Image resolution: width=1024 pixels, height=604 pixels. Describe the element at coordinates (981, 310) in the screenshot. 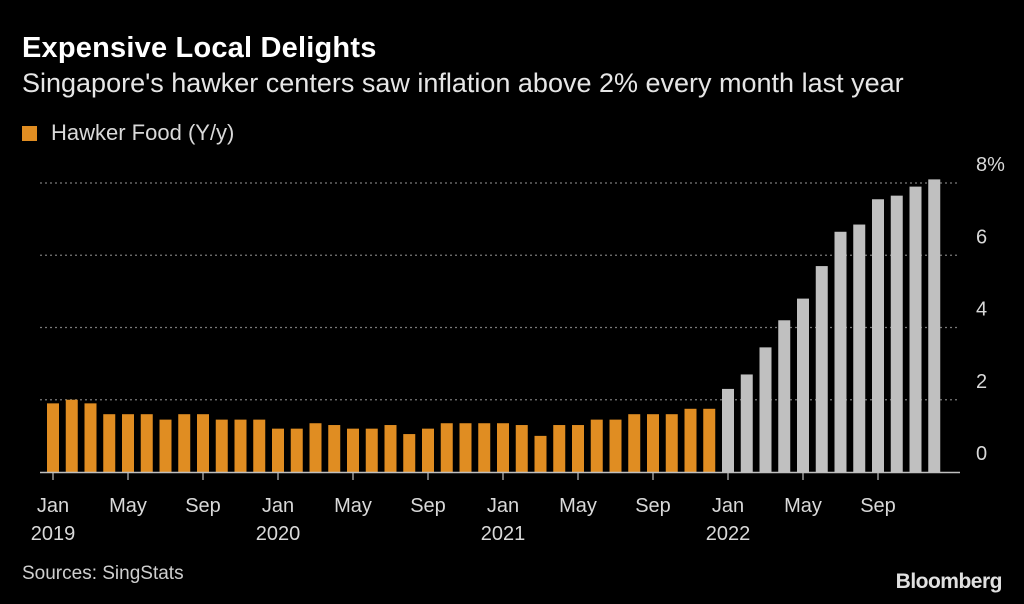

I see `y-tick-label: 4` at that location.